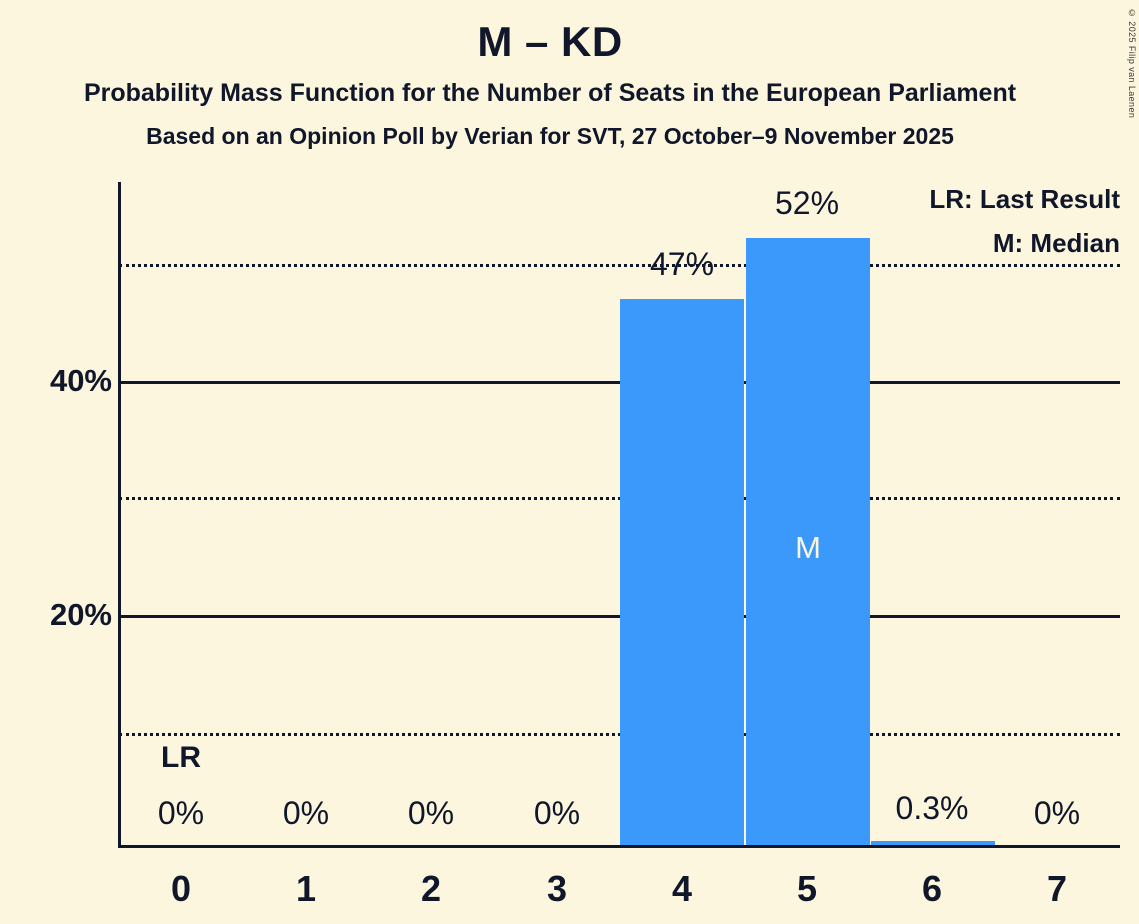 The height and width of the screenshot is (924, 1139). Describe the element at coordinates (119, 514) in the screenshot. I see `y-axis` at that location.